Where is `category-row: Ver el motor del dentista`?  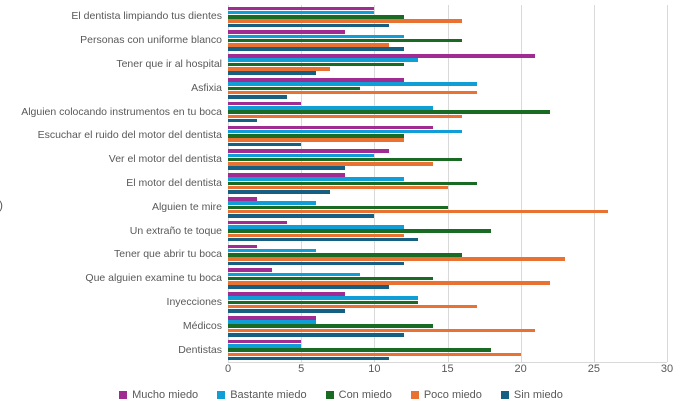
category-row: Ver el motor del dentista is located at coordinates (333, 160).